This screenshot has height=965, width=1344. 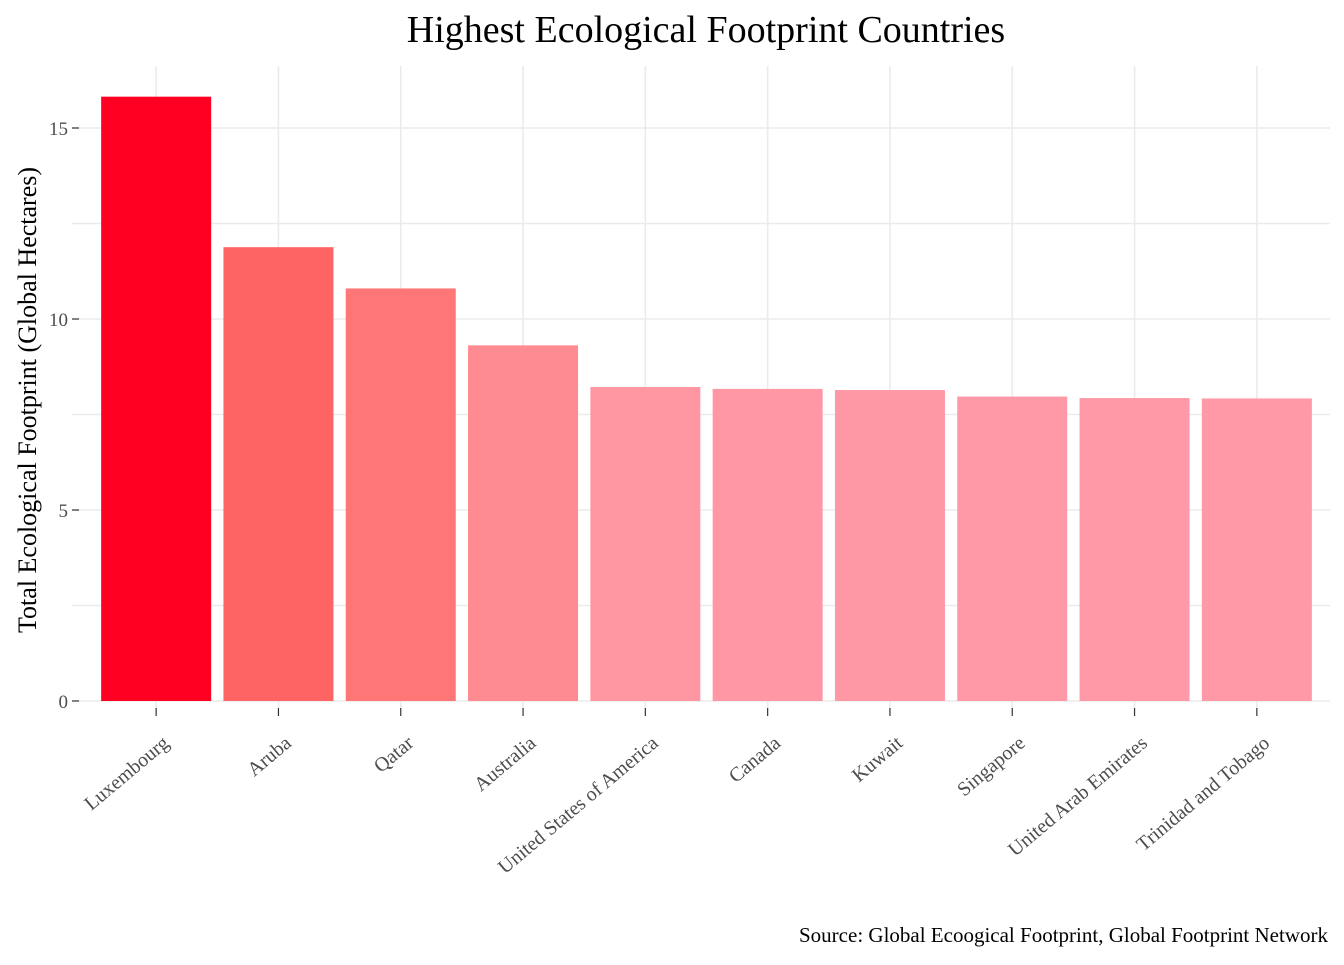 I want to click on x-tick-label: Qatar, so click(x=394, y=755).